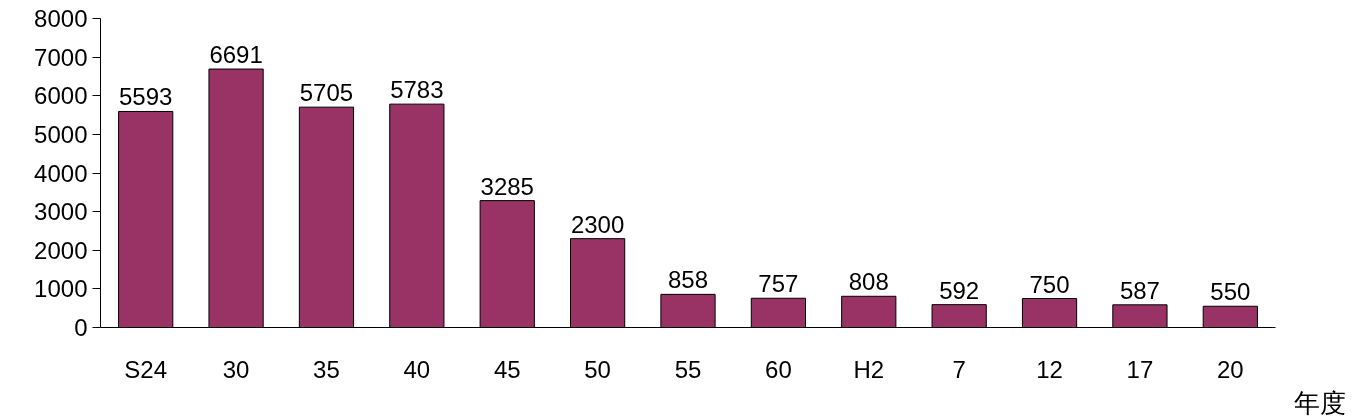 This screenshot has height=417, width=1353. I want to click on data-label: 5705, so click(326, 93).